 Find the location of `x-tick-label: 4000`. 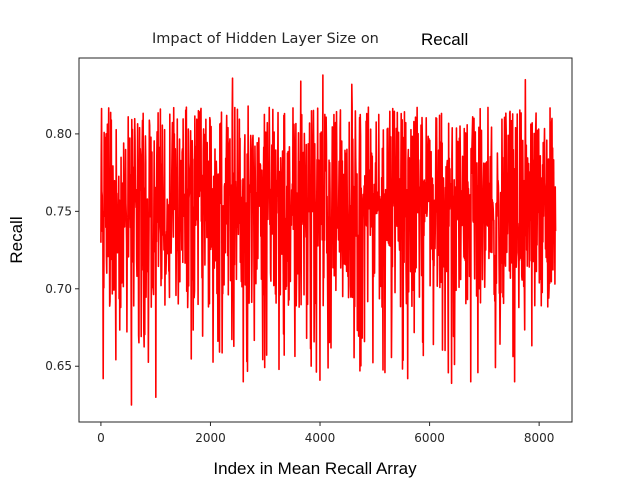

x-tick-label: 4000 is located at coordinates (320, 438).